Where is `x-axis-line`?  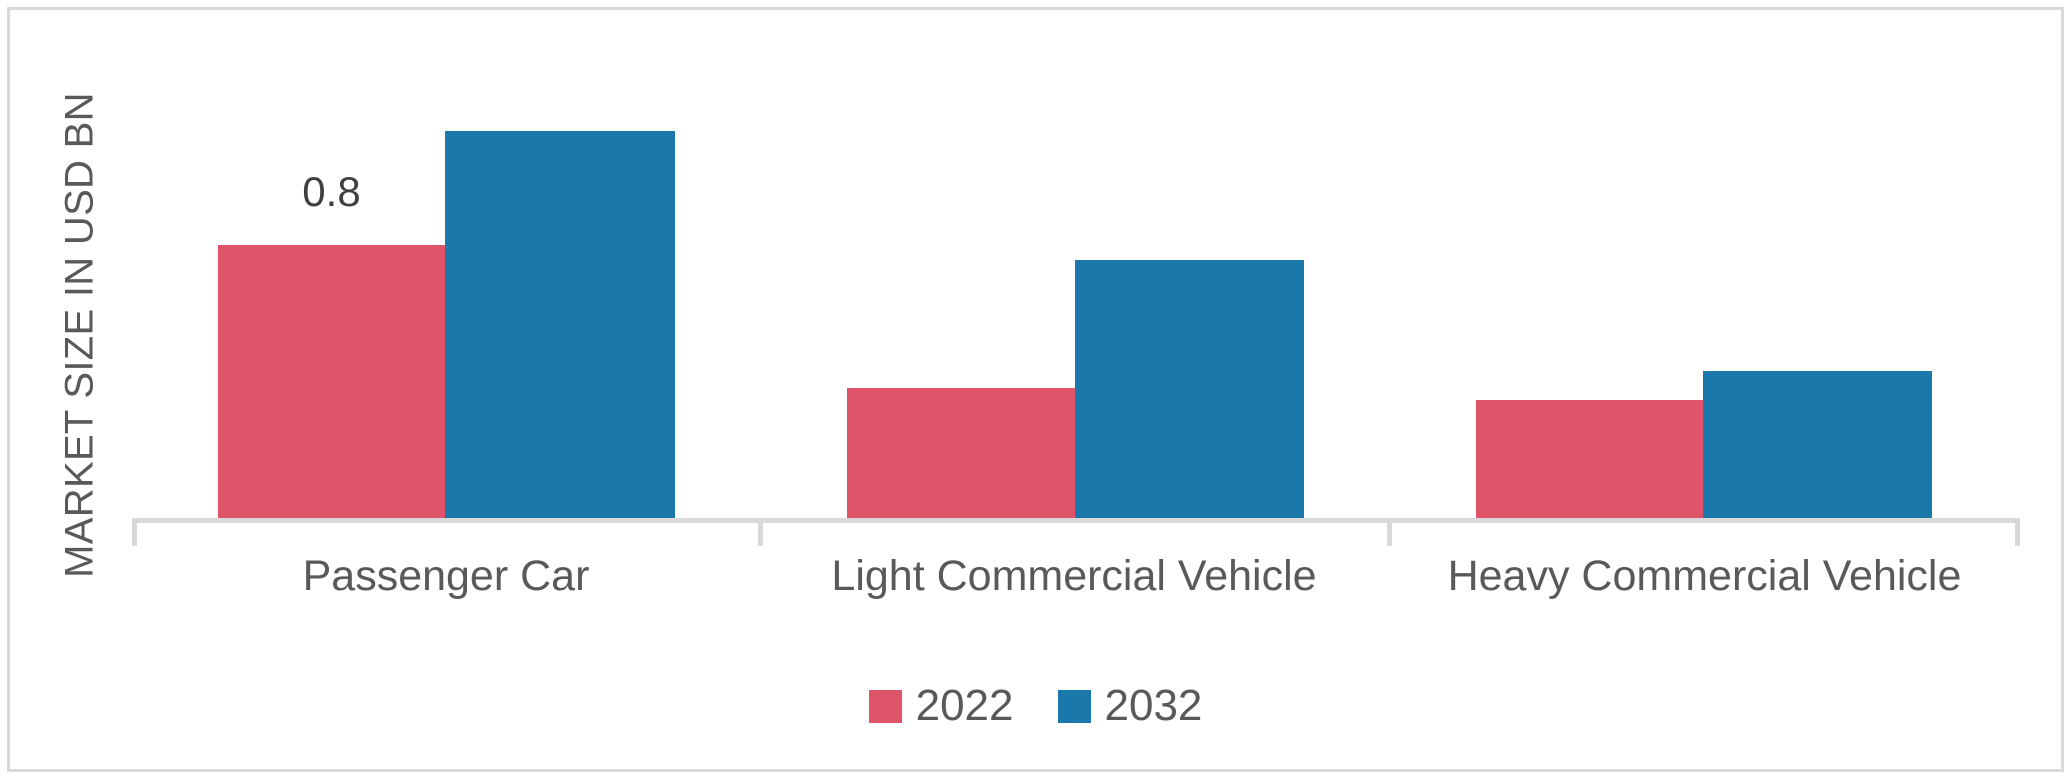
x-axis-line is located at coordinates (1076, 520).